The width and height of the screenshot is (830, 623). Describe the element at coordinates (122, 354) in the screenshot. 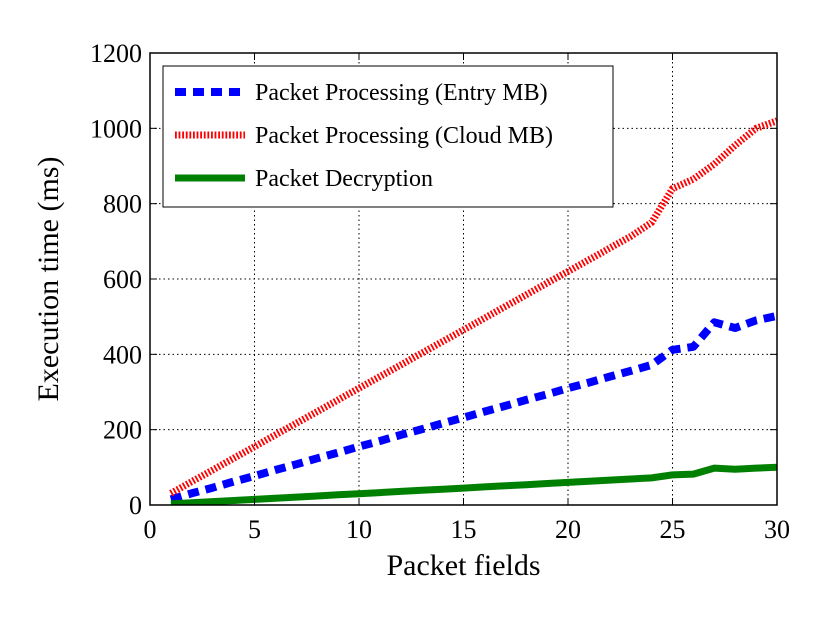

I see `y-tick-label: 400` at that location.